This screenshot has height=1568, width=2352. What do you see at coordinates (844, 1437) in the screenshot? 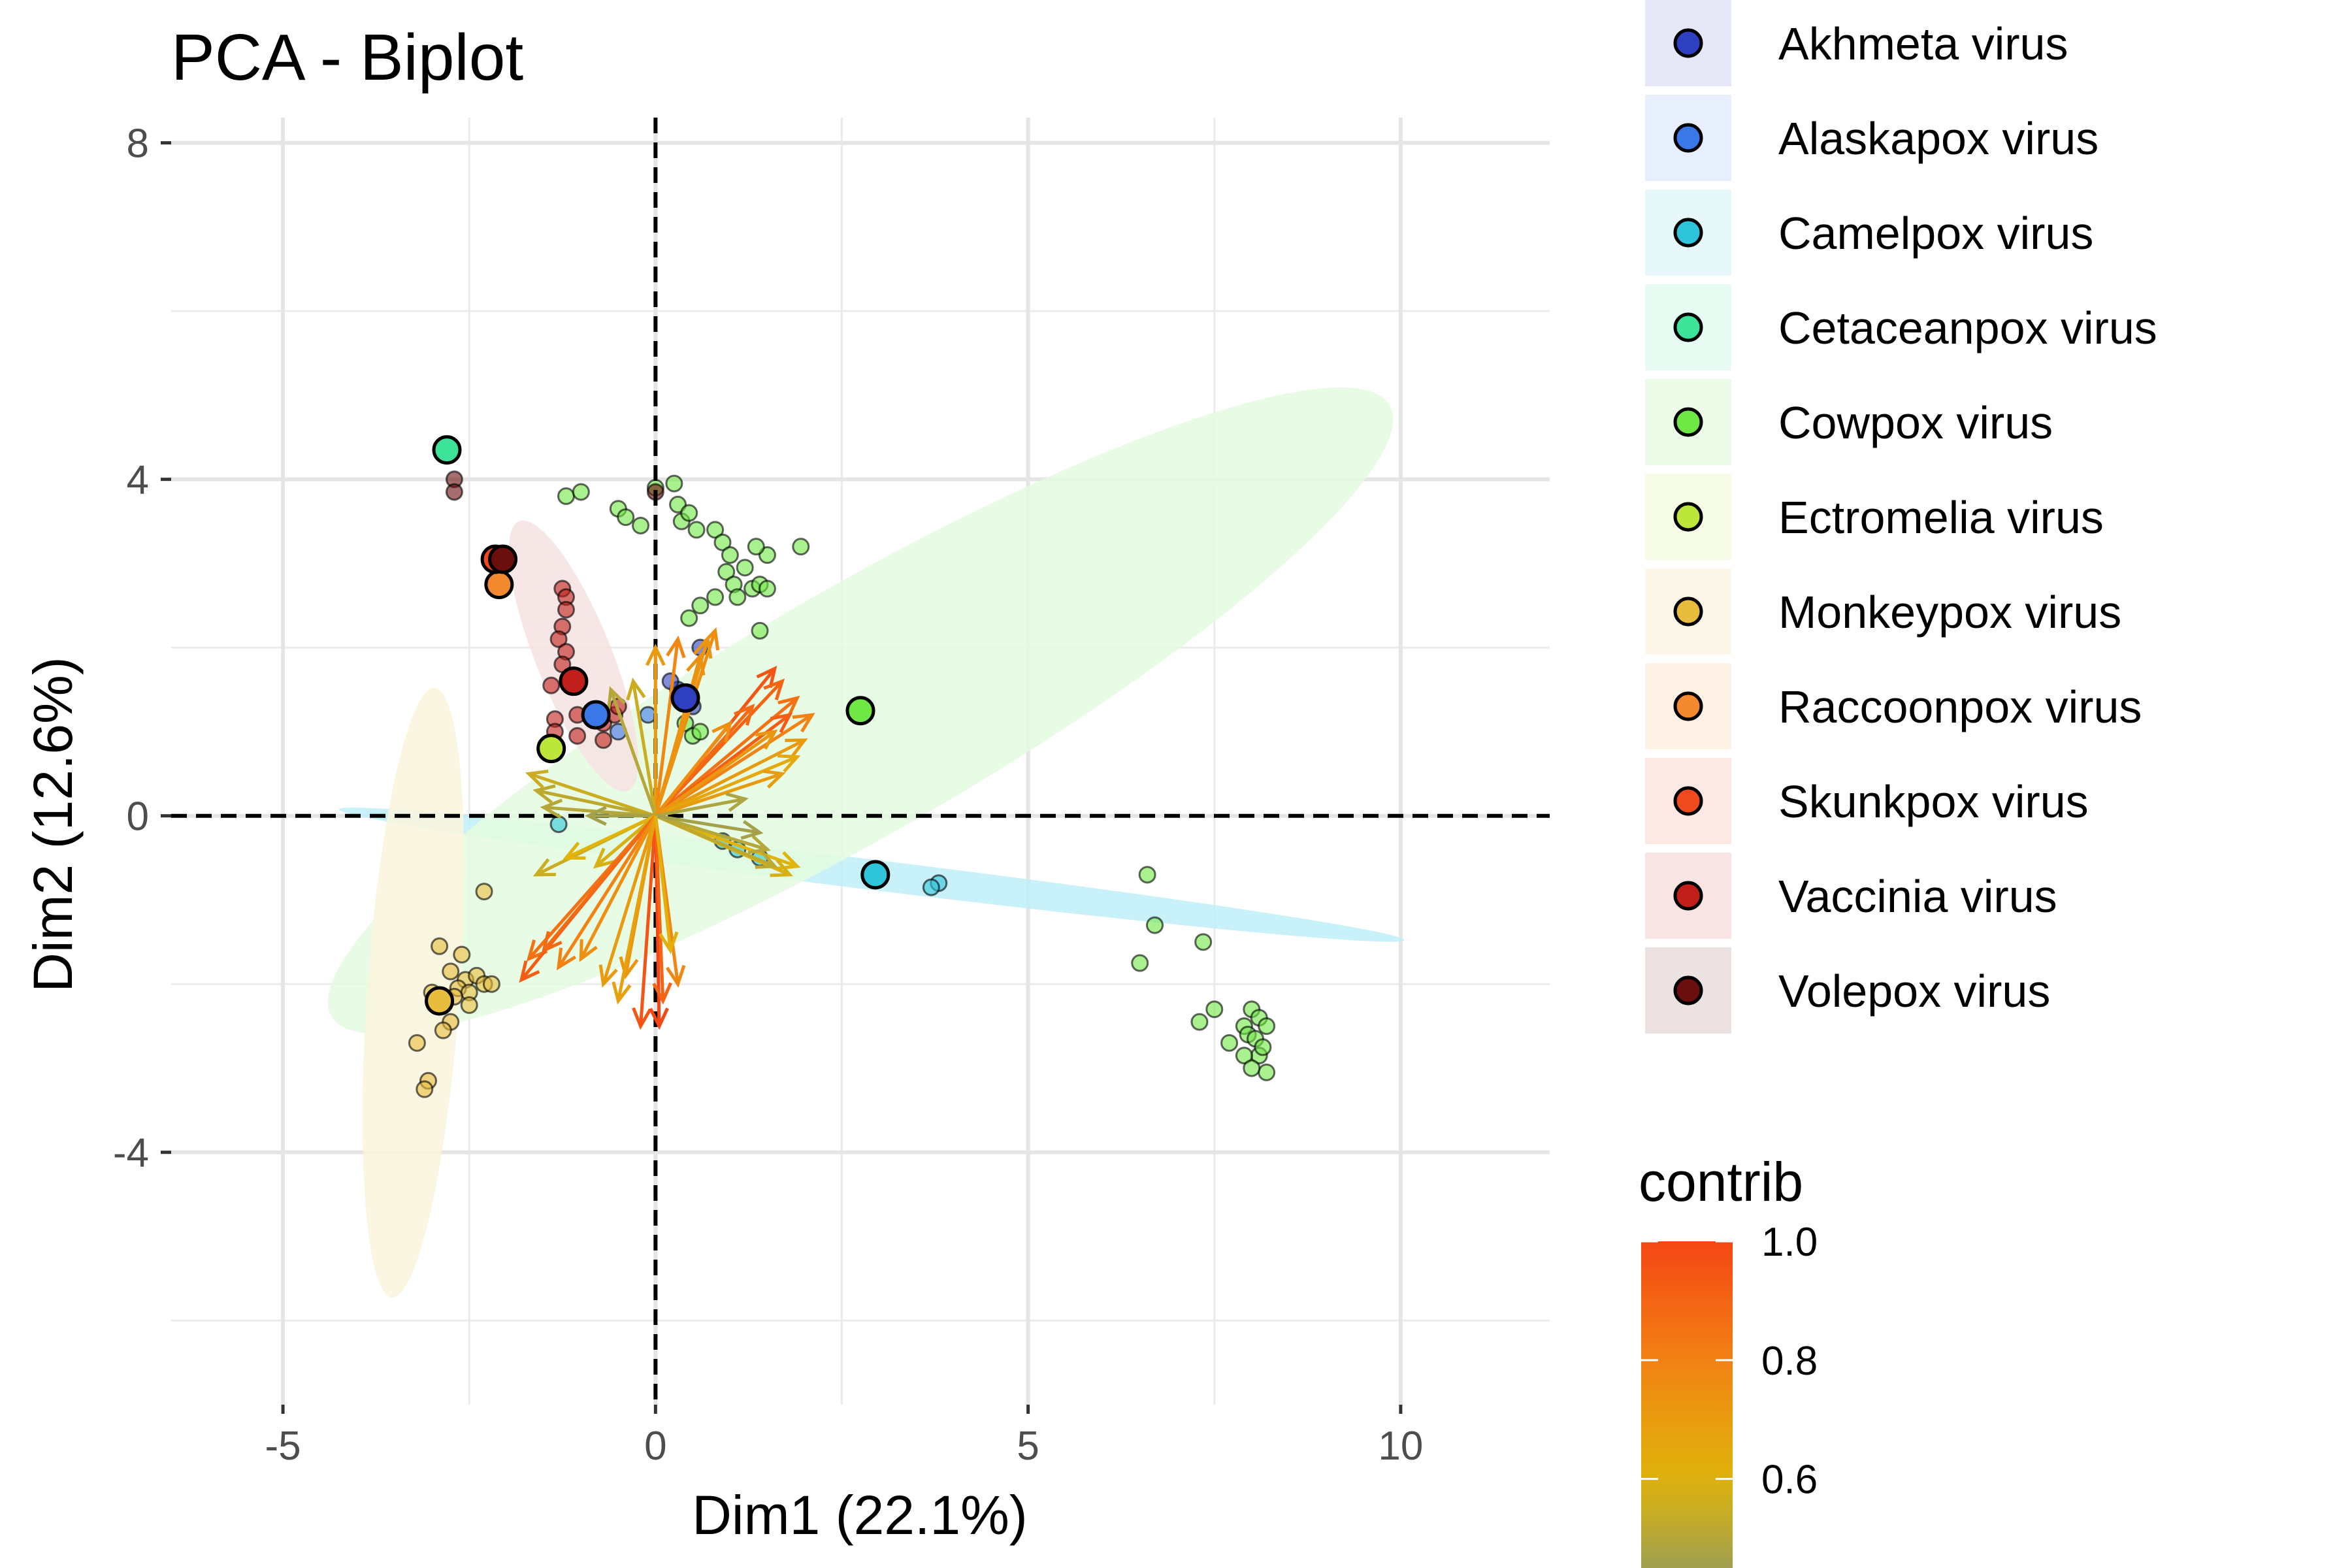
I see `x-axis: -5 0 5 10` at bounding box center [844, 1437].